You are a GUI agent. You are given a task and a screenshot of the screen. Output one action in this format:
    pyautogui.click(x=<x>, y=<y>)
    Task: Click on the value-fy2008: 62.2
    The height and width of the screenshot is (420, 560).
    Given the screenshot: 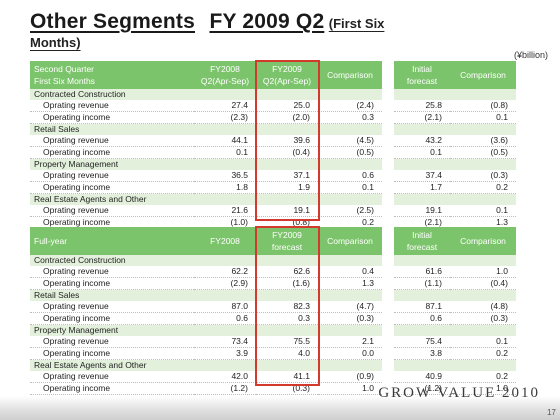 What is the action you would take?
    pyautogui.click(x=225, y=272)
    